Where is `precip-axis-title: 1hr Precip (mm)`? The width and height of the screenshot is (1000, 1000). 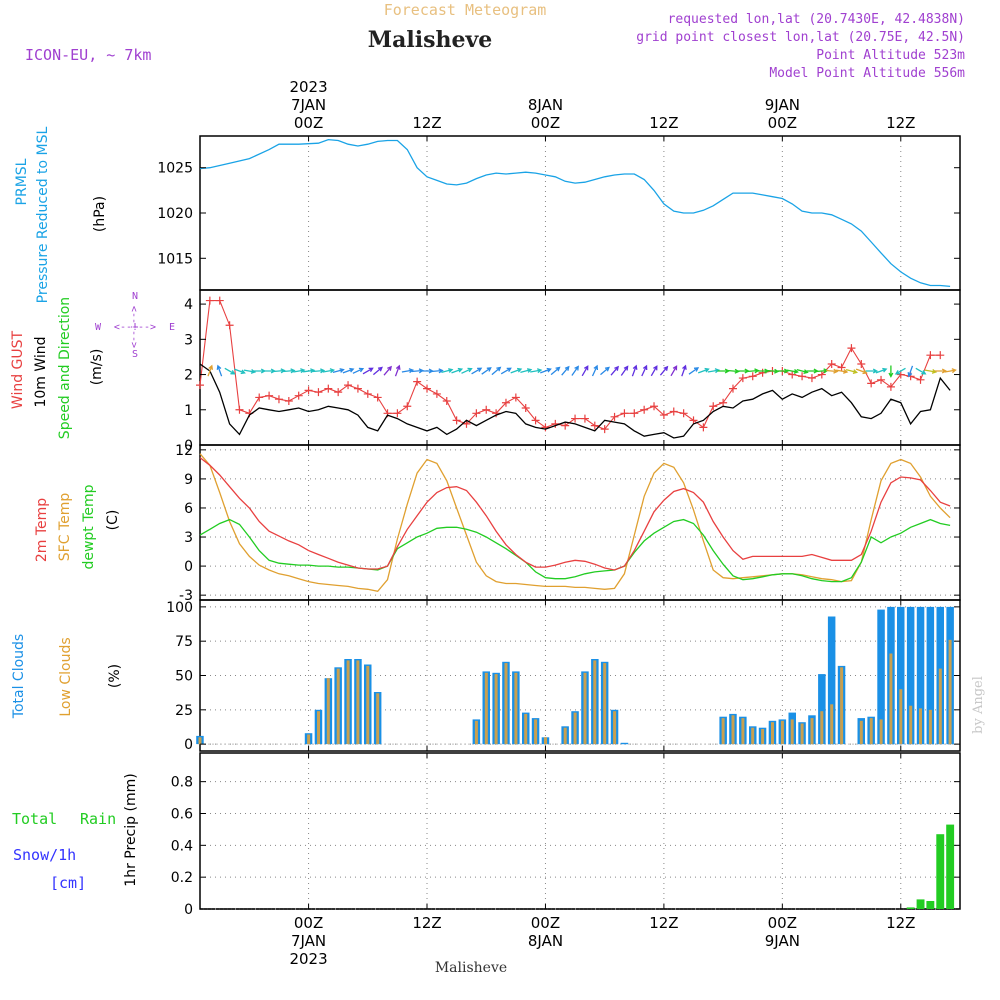
precip-axis-title: 1hr Precip (mm) is located at coordinates (131, 829).